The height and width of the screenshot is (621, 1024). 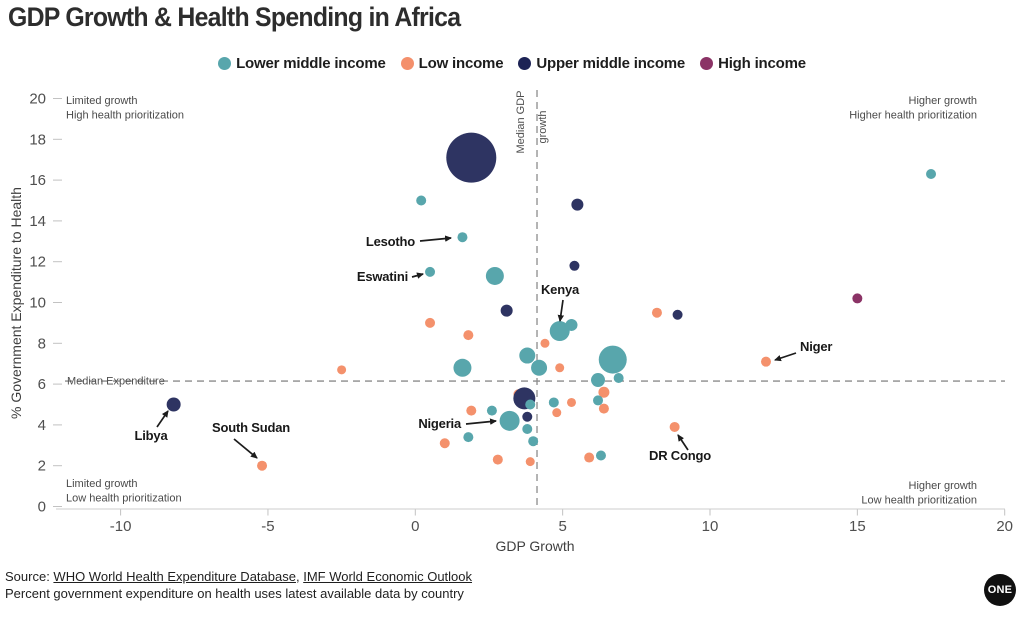 I want to click on quadrant-label-tr: Higher health prioritization, so click(x=913, y=116).